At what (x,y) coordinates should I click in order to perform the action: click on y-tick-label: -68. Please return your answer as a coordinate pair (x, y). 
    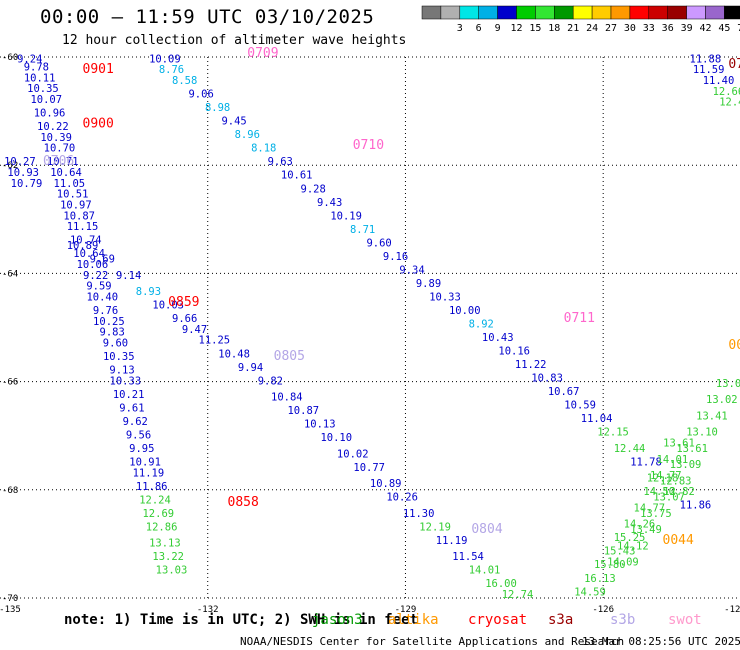
    Looking at the image, I should click on (10, 491).